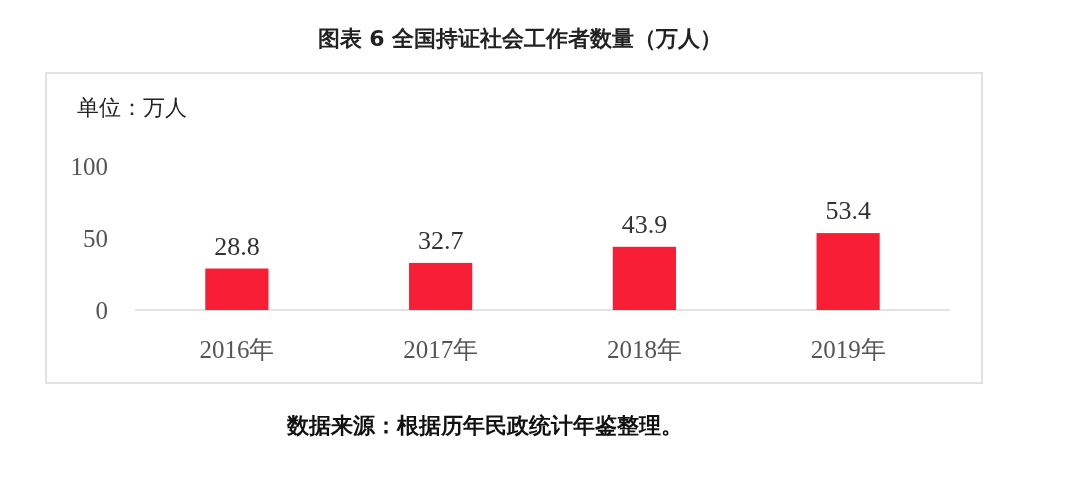  I want to click on y-tick-label: 50, so click(95, 238).